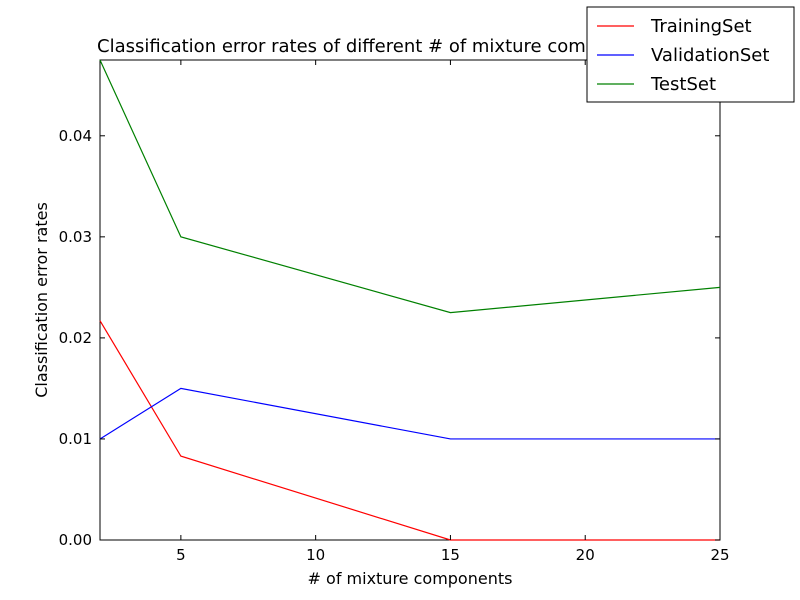  Describe the element at coordinates (410, 578) in the screenshot. I see `x-axis-label: # of mixture components` at that location.